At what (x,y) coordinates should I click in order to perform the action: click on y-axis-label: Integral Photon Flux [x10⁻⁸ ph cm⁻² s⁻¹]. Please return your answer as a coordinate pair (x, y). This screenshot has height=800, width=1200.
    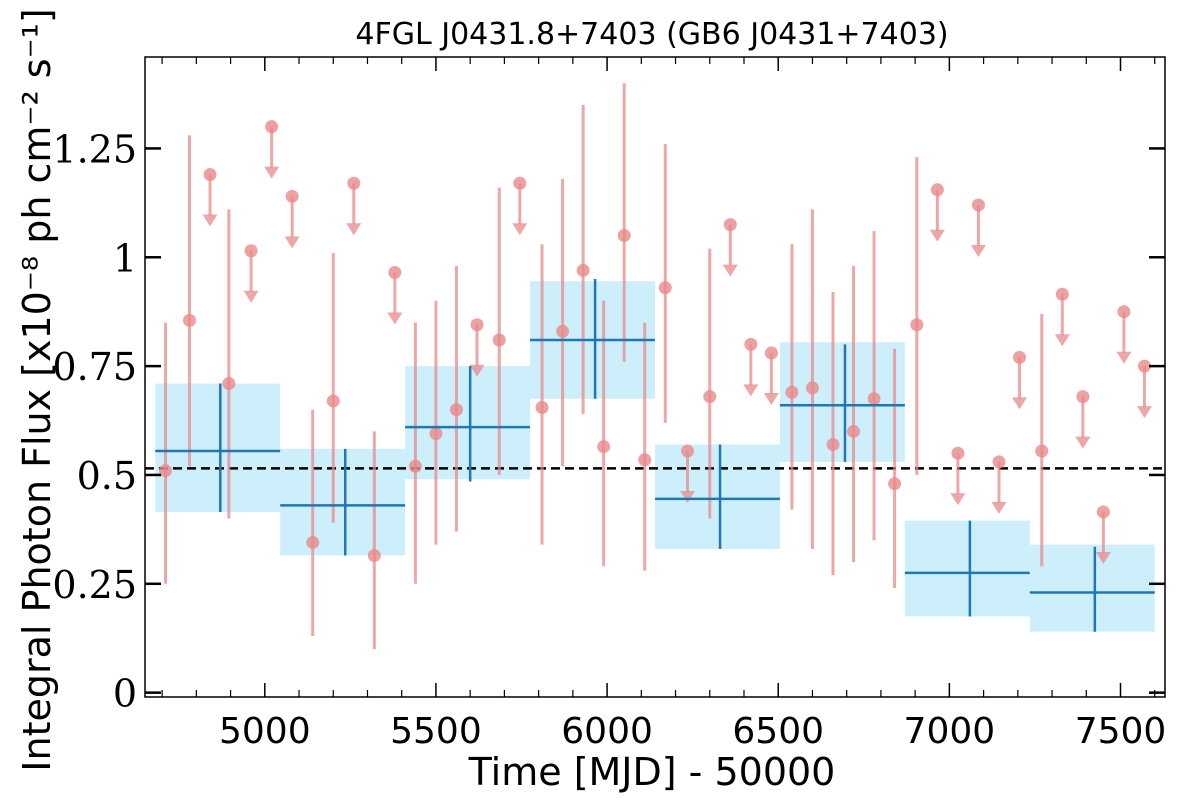
    Looking at the image, I should click on (37, 389).